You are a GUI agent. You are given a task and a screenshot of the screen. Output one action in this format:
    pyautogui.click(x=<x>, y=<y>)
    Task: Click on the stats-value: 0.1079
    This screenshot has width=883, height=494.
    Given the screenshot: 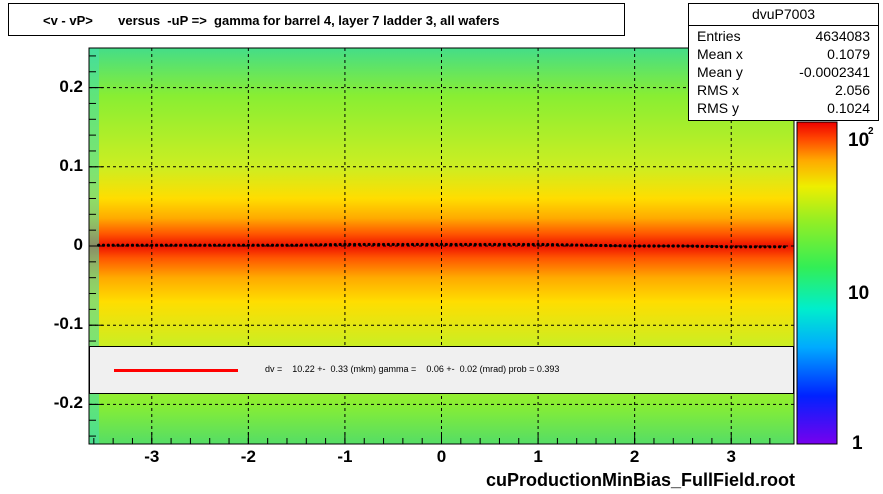 What is the action you would take?
    pyautogui.click(x=848, y=54)
    